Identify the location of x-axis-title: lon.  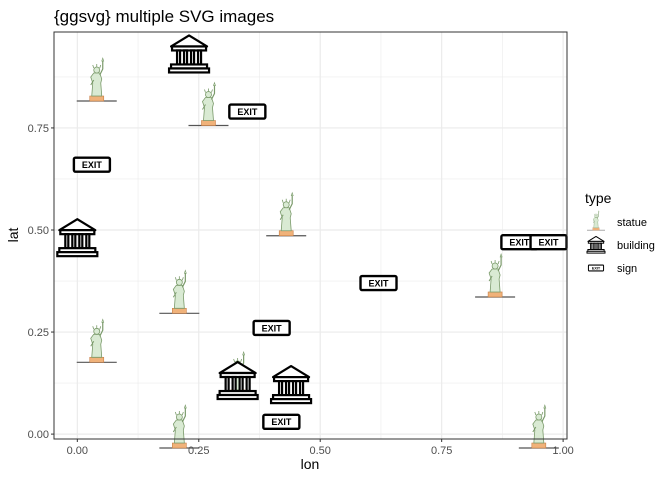
(310, 464).